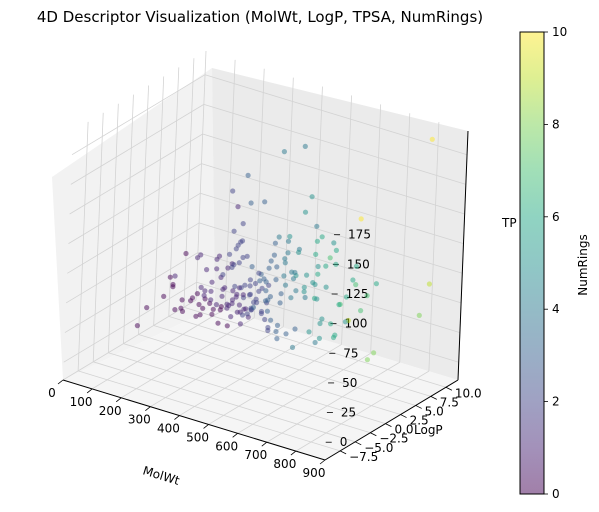 The image size is (599, 512). Describe the element at coordinates (358, 264) in the screenshot. I see `z-tick-label: 150` at that location.